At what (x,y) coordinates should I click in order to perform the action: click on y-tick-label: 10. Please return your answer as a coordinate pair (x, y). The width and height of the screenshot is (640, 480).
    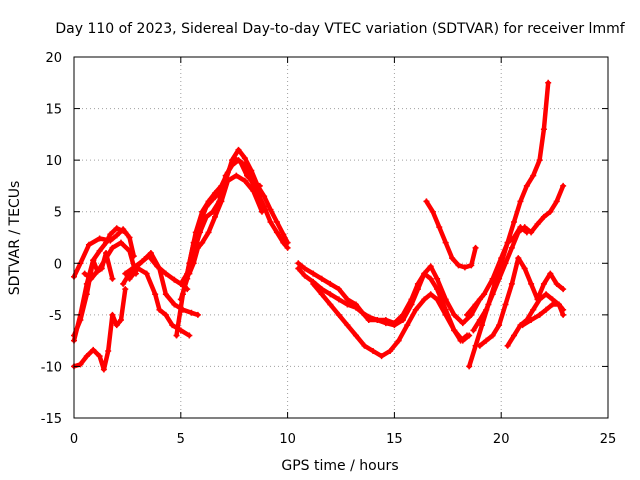
    Looking at the image, I should click on (53, 161).